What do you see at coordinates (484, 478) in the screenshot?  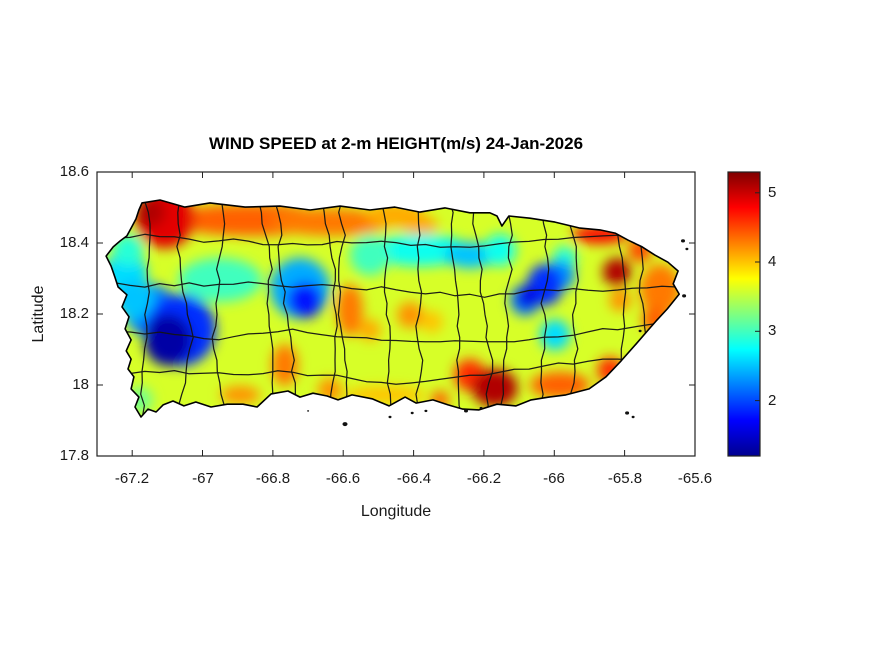 I see `x-tick-label: -66.2` at bounding box center [484, 478].